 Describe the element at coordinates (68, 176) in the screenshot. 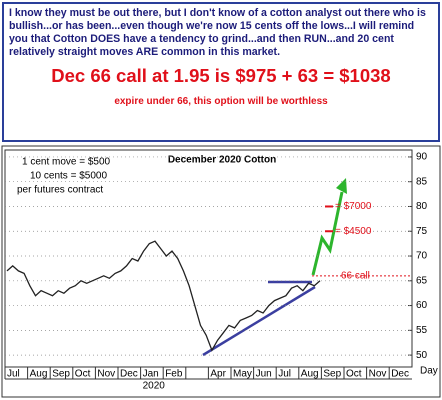

I see `note: 10 cents = $5000` at that location.